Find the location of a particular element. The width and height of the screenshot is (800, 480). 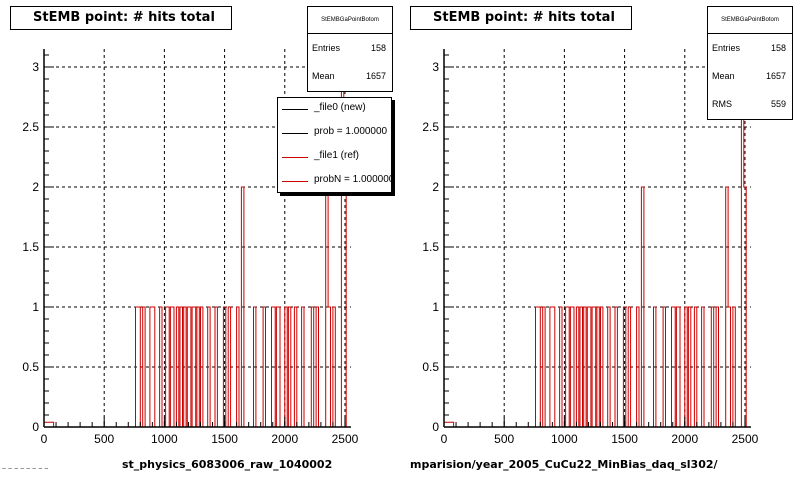

right-x-tick-label: 2500 is located at coordinates (745, 439).